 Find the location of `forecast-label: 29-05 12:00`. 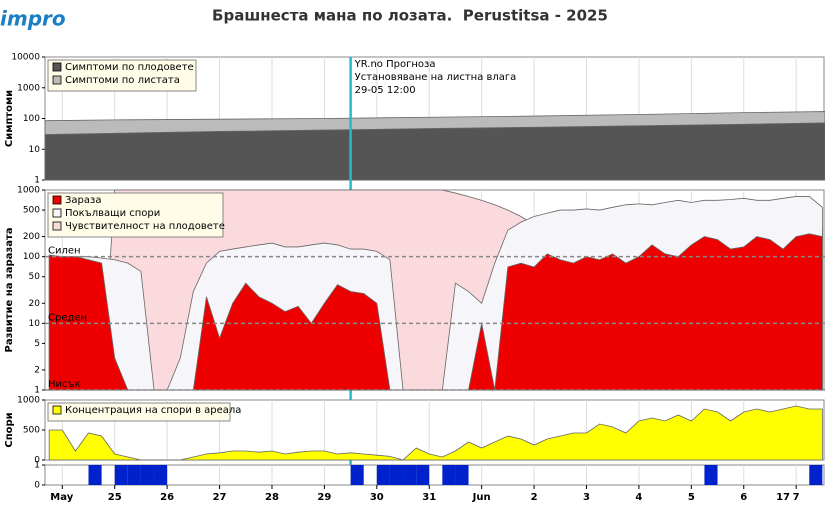

forecast-label: 29-05 12:00 is located at coordinates (385, 90).